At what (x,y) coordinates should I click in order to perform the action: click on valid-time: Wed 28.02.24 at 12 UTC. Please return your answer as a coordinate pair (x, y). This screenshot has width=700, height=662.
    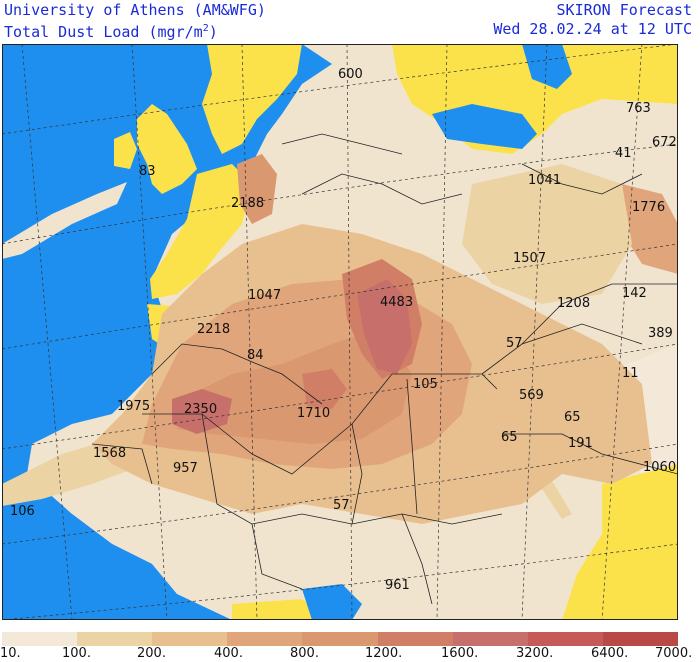
    Looking at the image, I should click on (592, 29).